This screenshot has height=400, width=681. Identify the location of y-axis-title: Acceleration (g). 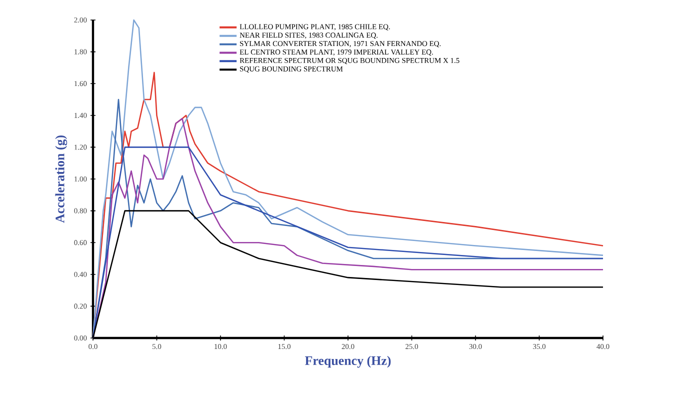
(61, 179).